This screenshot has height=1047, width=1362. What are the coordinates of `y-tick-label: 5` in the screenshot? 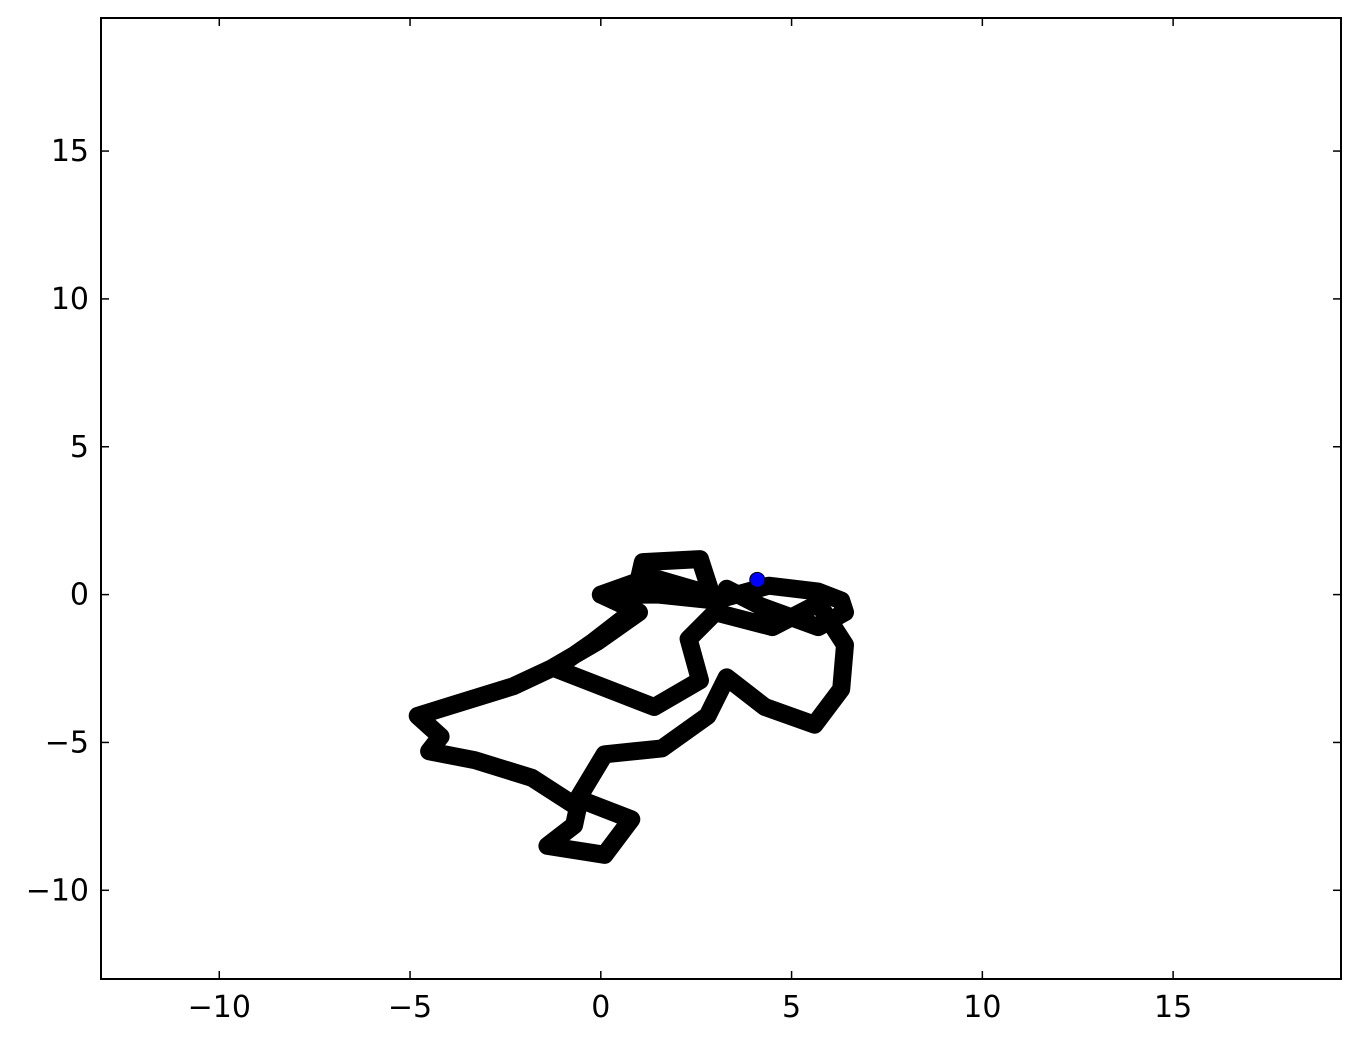 It's located at (79, 447).